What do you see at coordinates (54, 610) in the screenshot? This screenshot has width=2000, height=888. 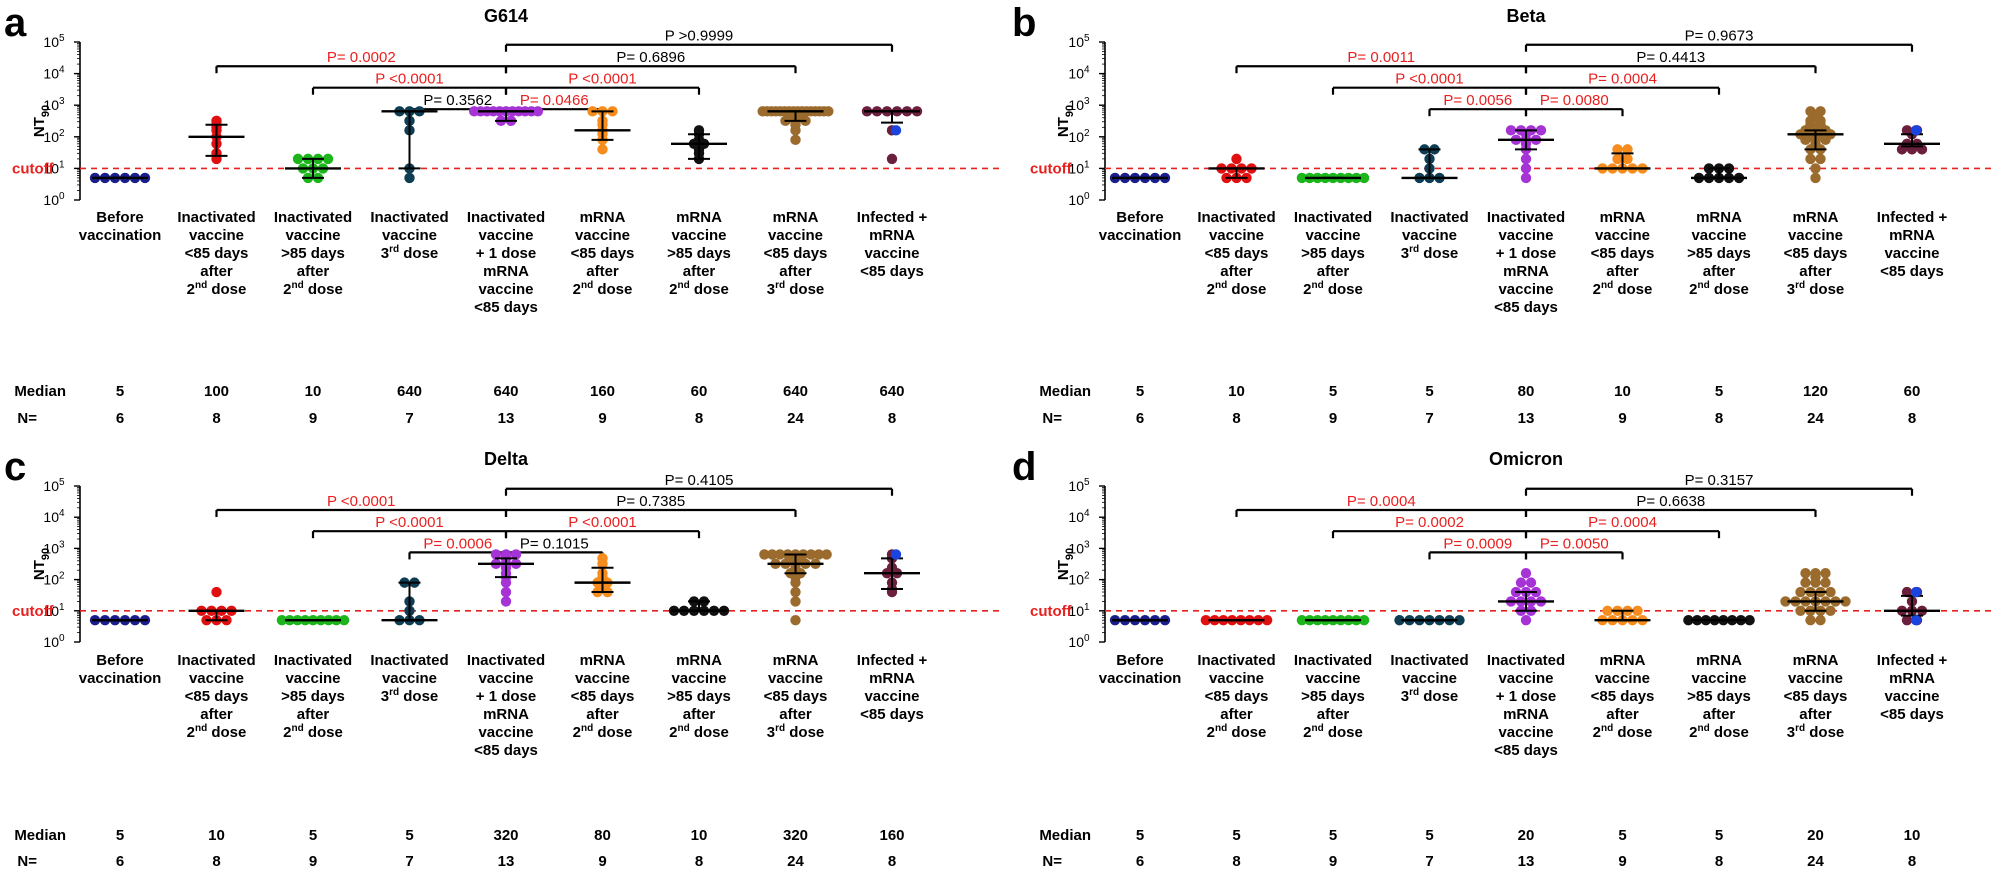 I see `y-tick-label: 10¹` at bounding box center [54, 610].